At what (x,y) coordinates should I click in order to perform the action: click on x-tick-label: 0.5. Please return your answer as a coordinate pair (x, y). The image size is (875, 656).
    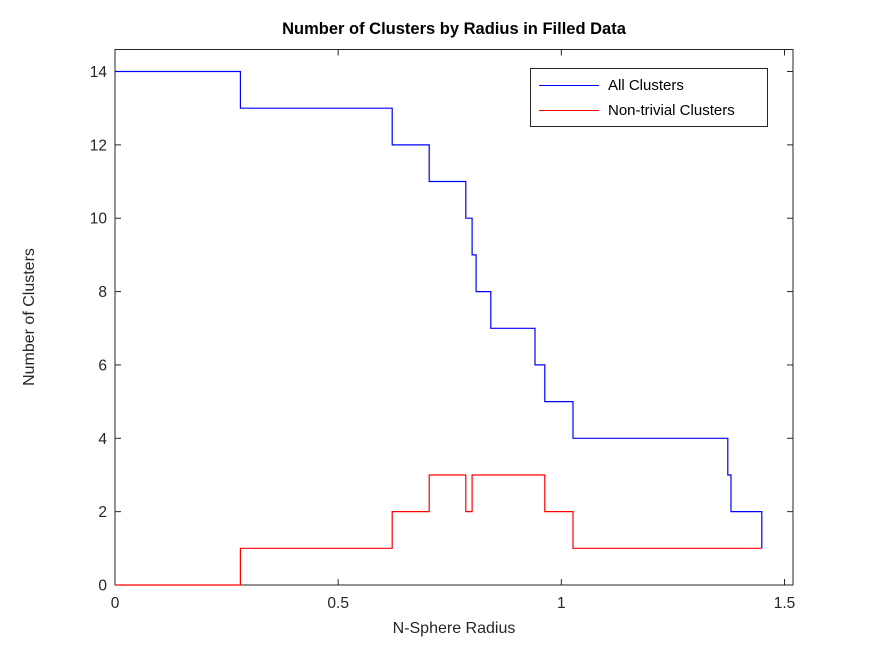
    Looking at the image, I should click on (338, 603).